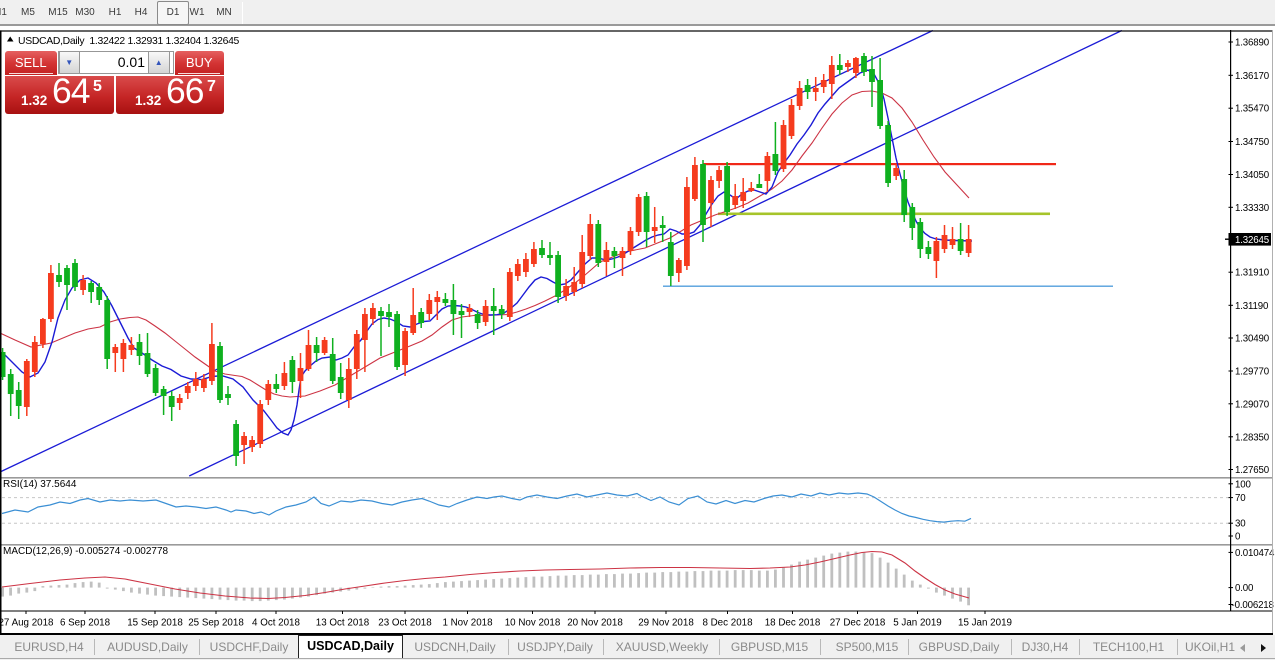 The image size is (1275, 660). Describe the element at coordinates (1252, 306) in the screenshot. I see `svg-text: 1.31190` at that location.